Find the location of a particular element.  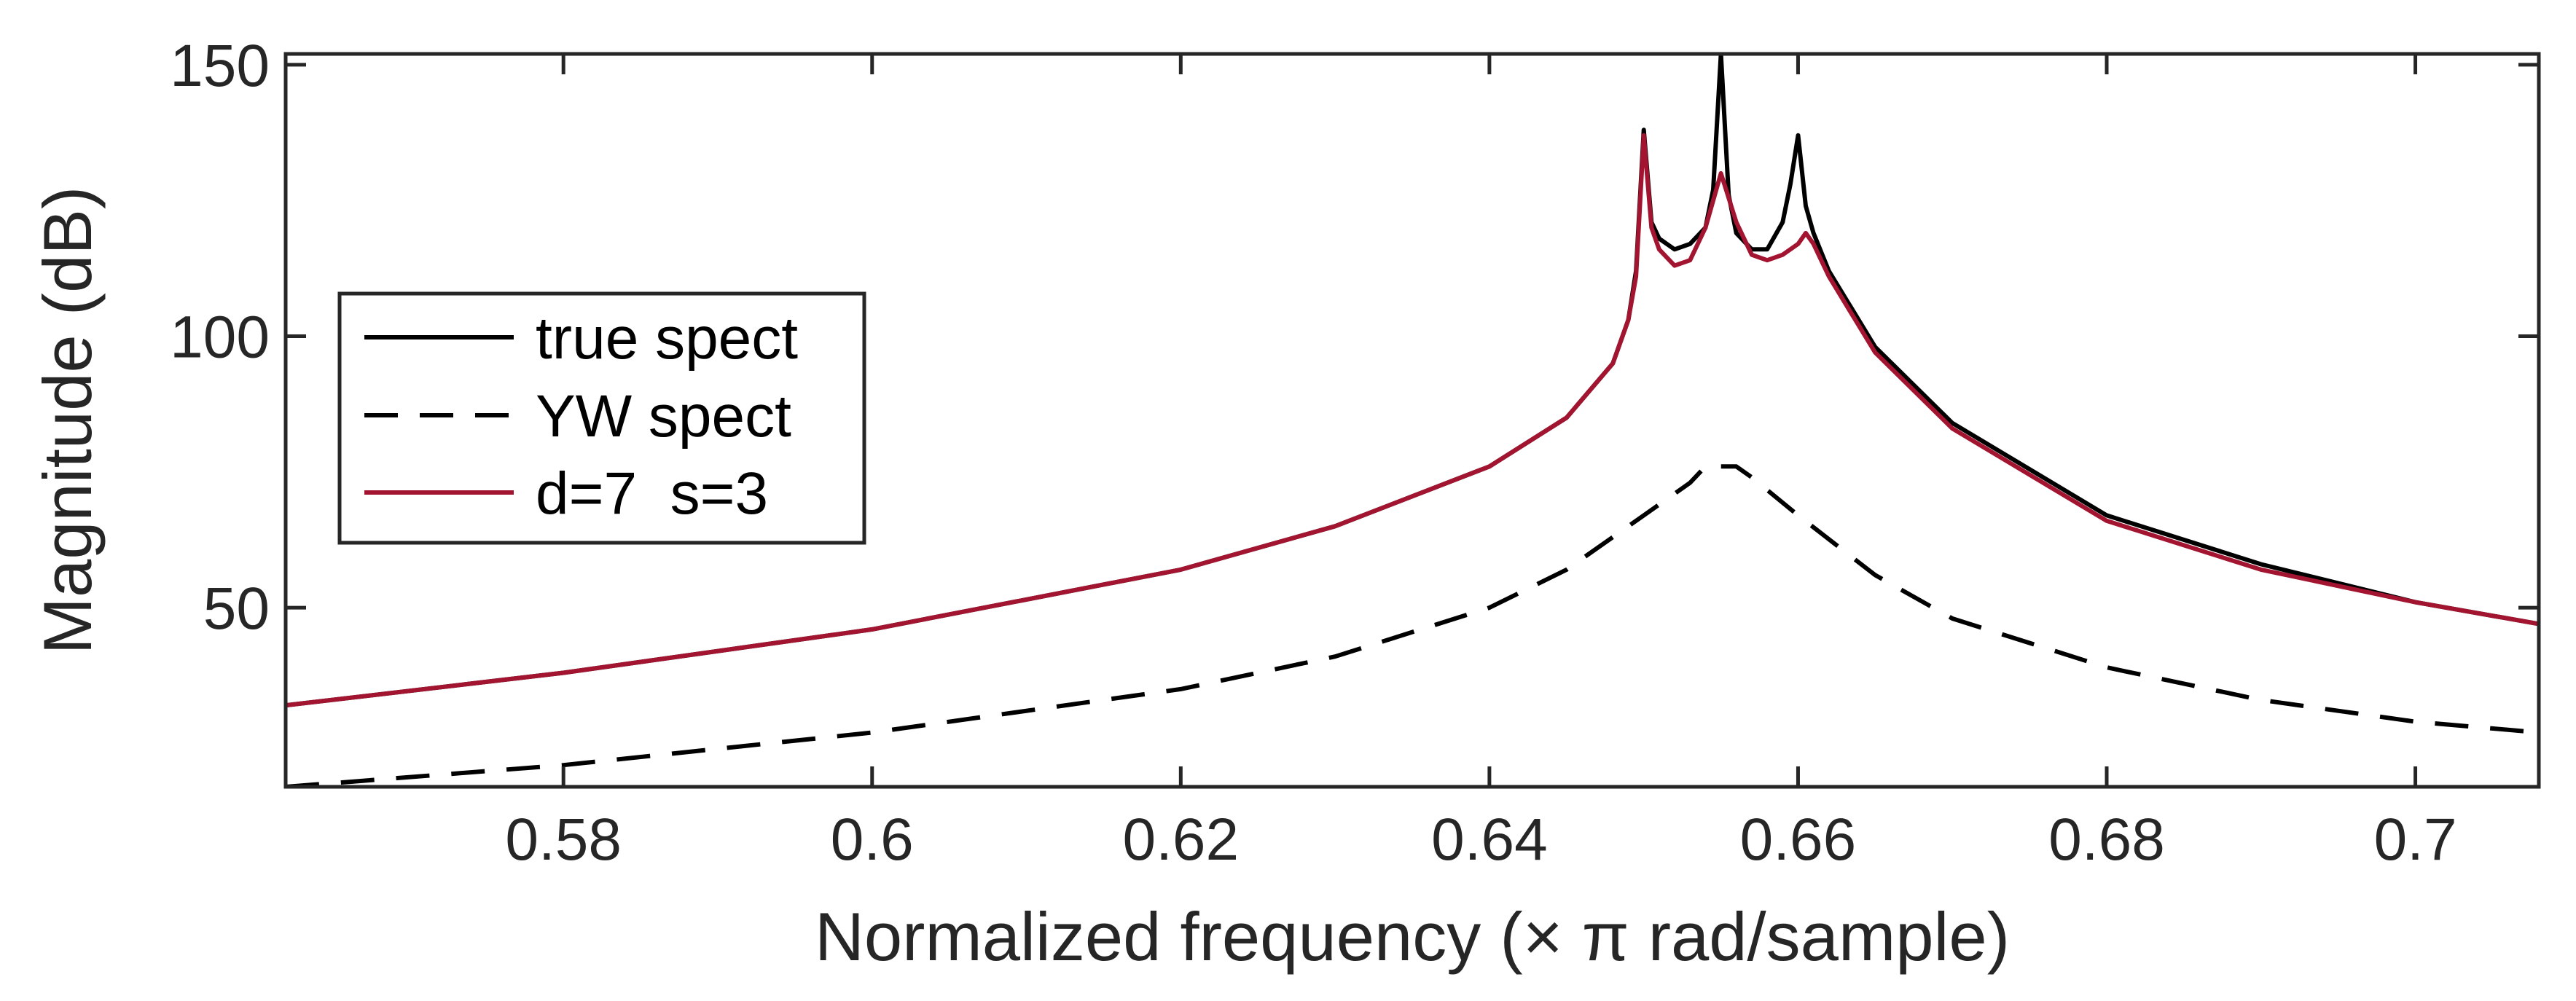

x-tick-label: 0.68 is located at coordinates (2106, 839).